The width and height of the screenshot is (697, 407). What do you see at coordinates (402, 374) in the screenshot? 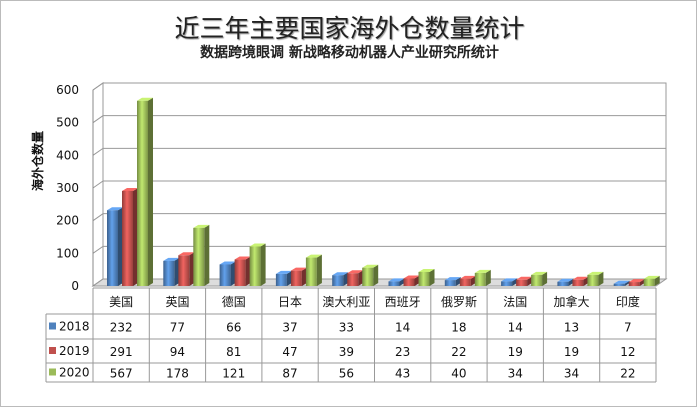
I see `data-label: 43` at bounding box center [402, 374].